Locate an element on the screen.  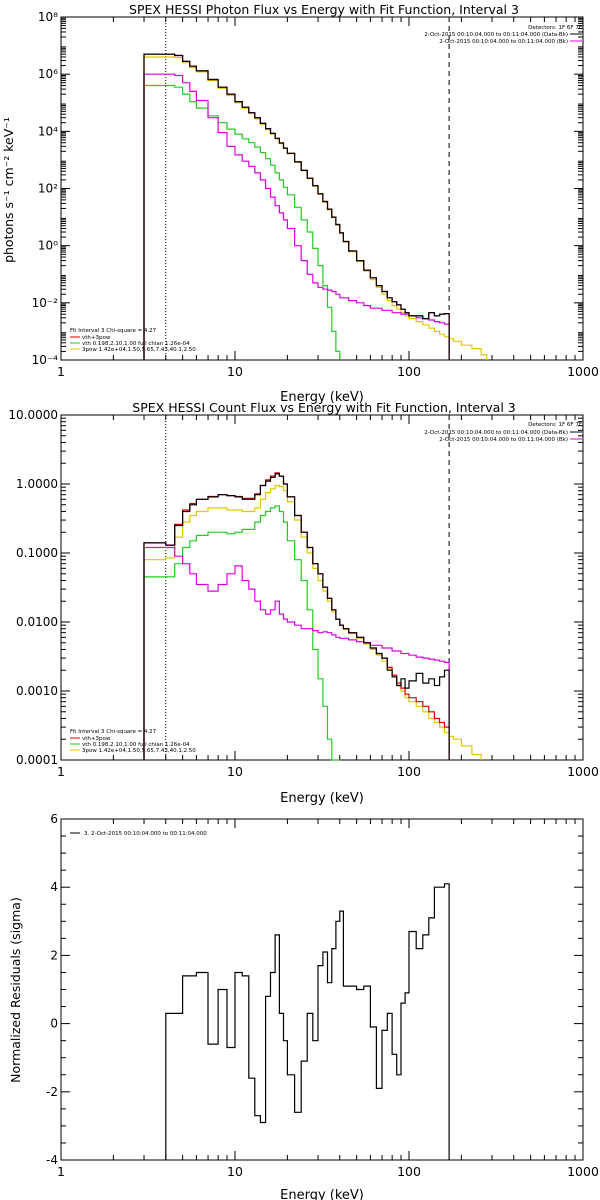
residuals-ytick-label: 0 is located at coordinates (54, 1024).